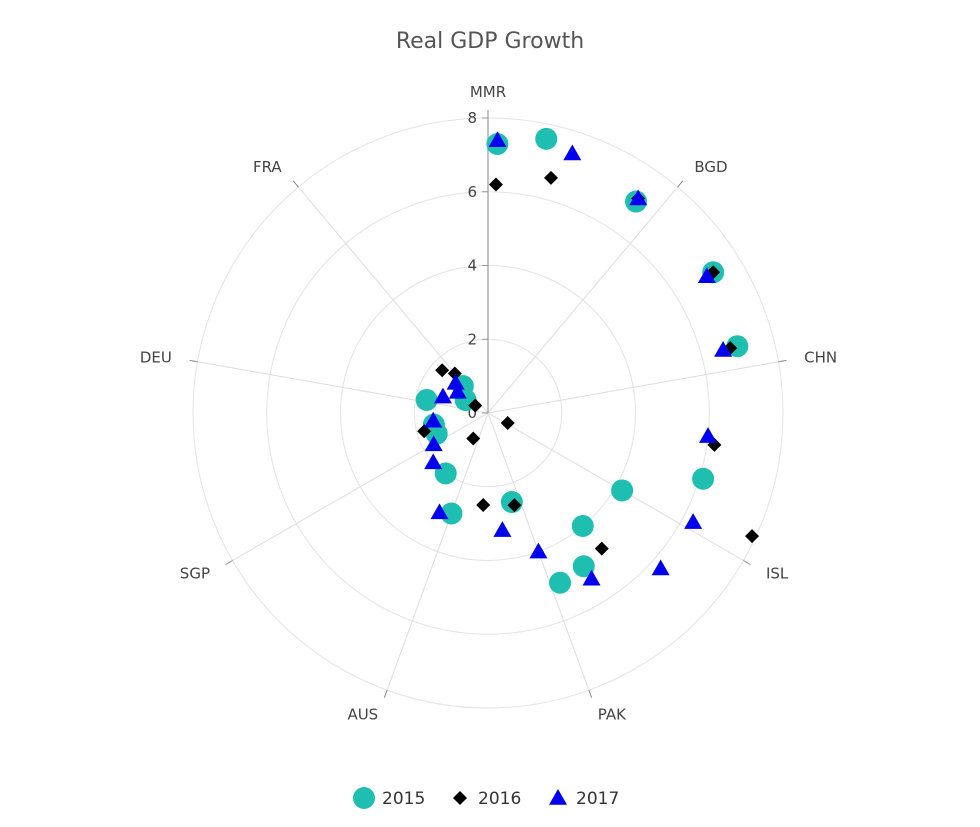 This screenshot has width=980, height=827. I want to click on legend: 2015 2016 2017, so click(486, 798).